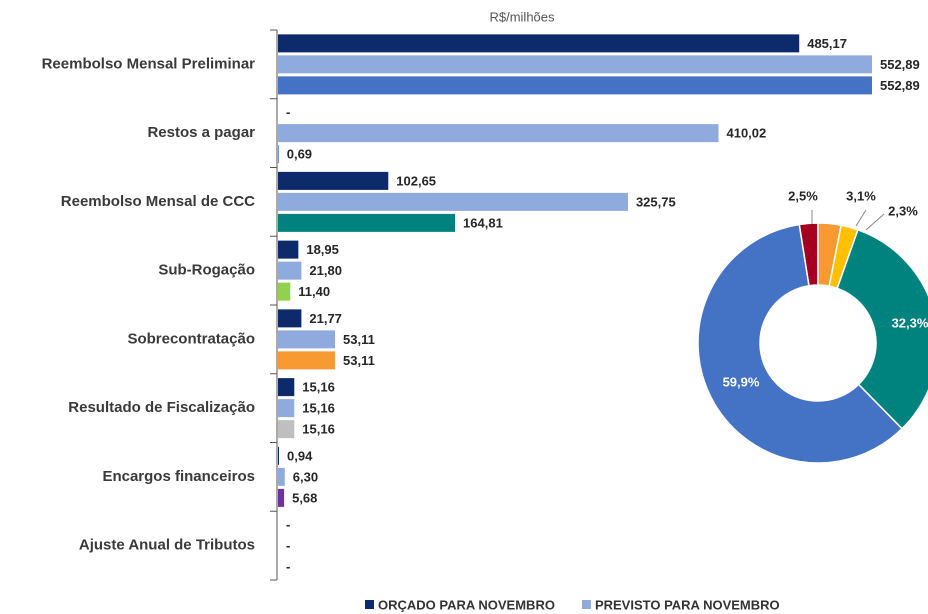 Image resolution: width=928 pixels, height=614 pixels. What do you see at coordinates (299, 154) in the screenshot?
I see `value-label: 0,69` at bounding box center [299, 154].